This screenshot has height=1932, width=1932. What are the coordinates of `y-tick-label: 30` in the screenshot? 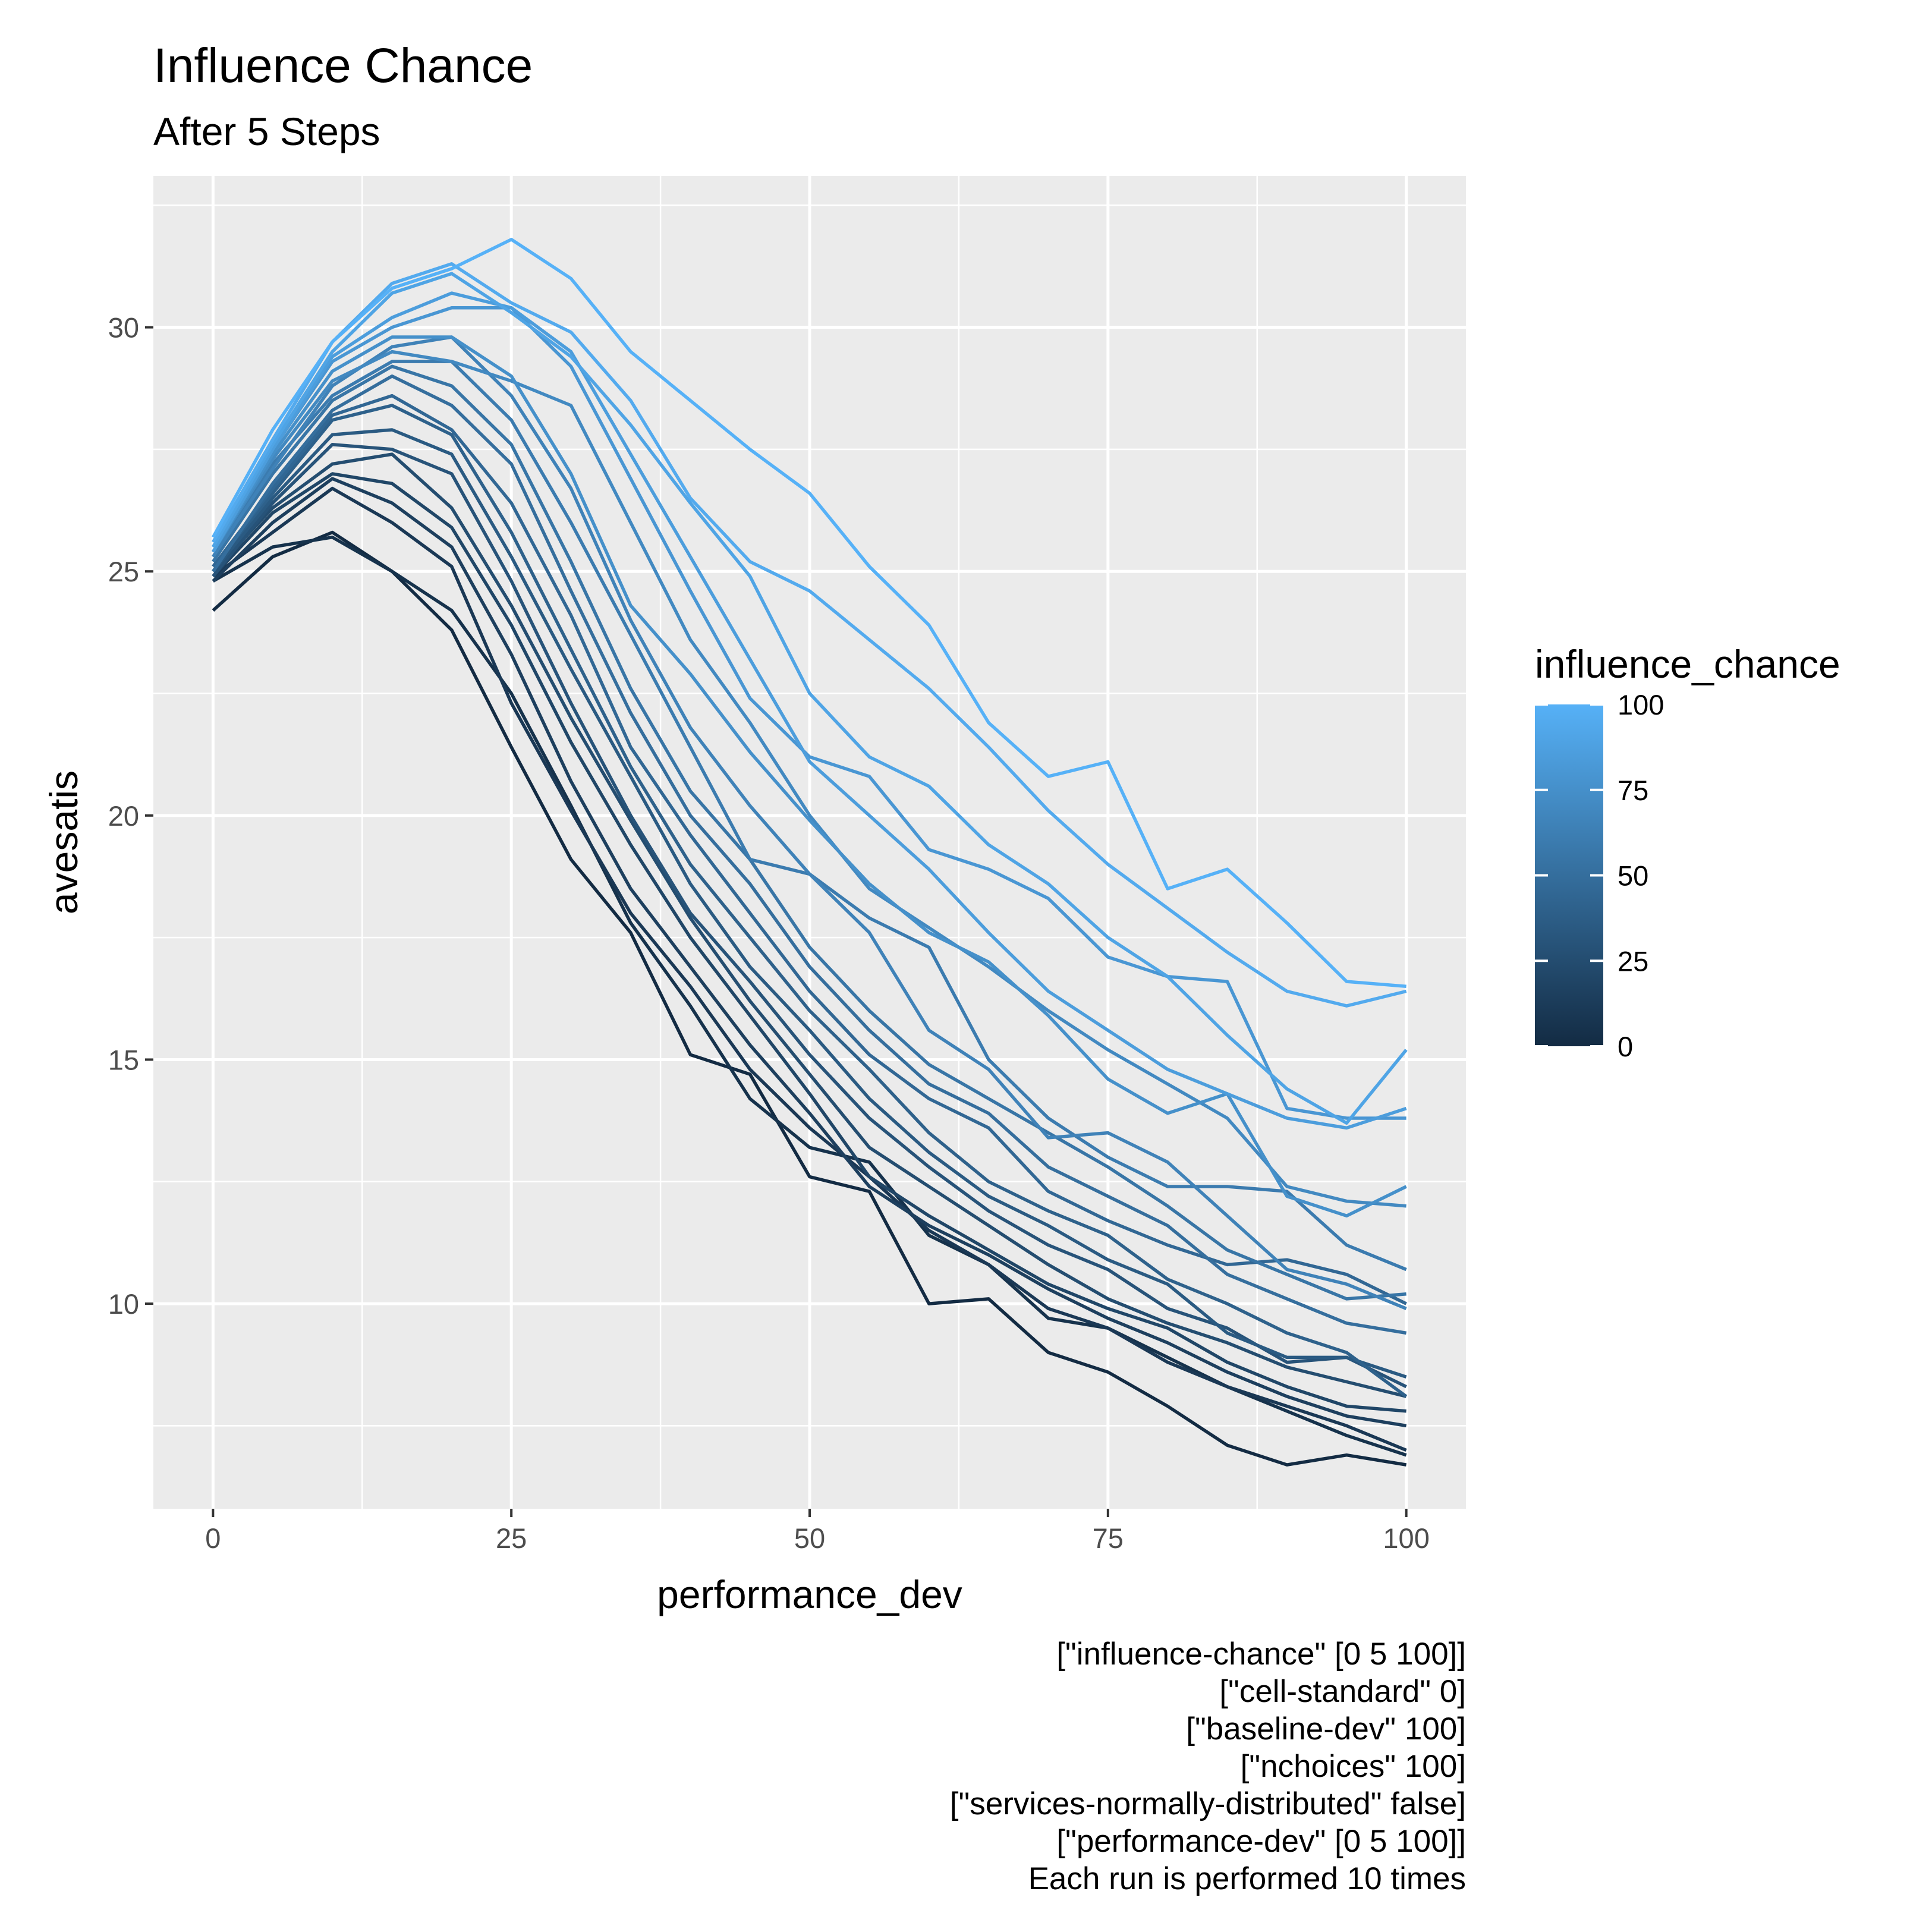 It's located at (124, 328).